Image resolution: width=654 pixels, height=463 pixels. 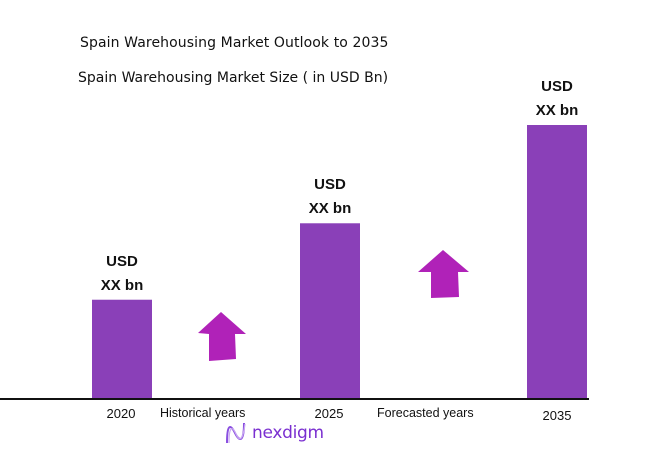 I want to click on nexdigm-wave-icon, so click(x=236, y=433).